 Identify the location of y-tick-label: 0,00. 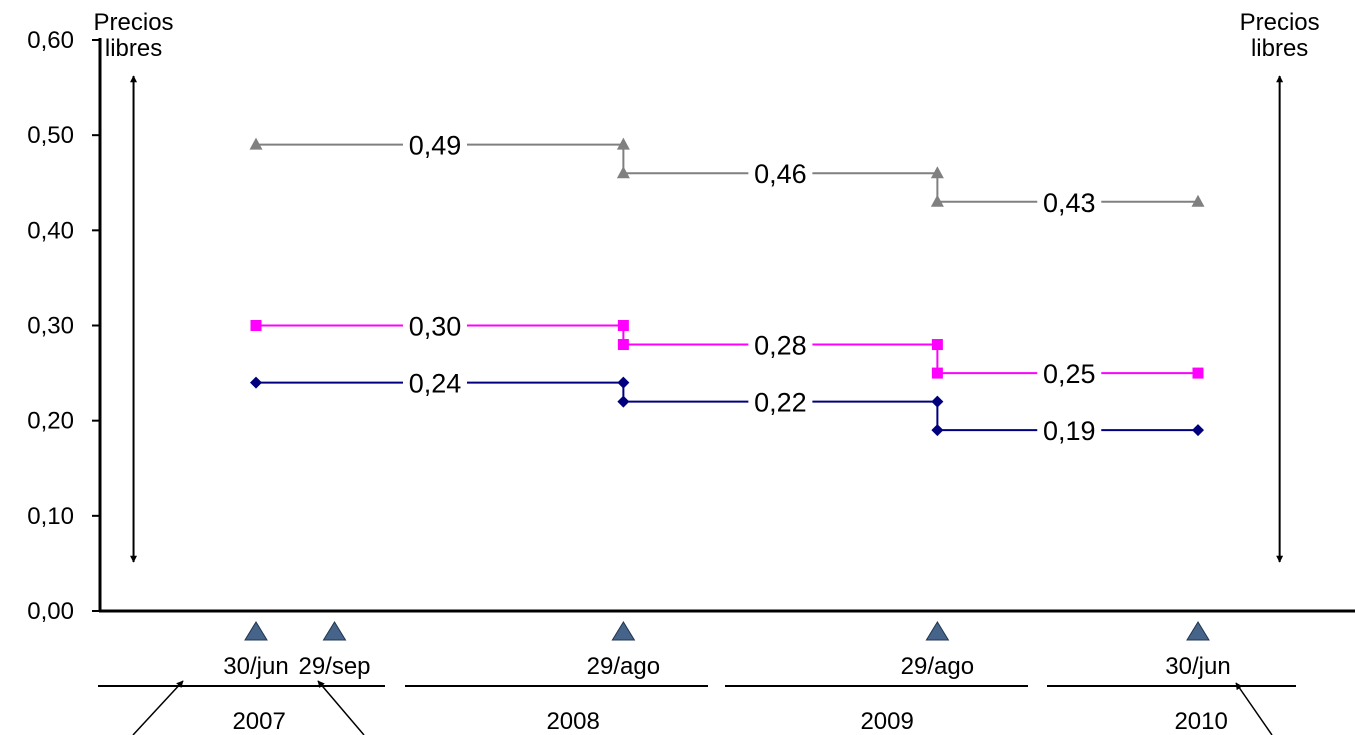
(50, 611).